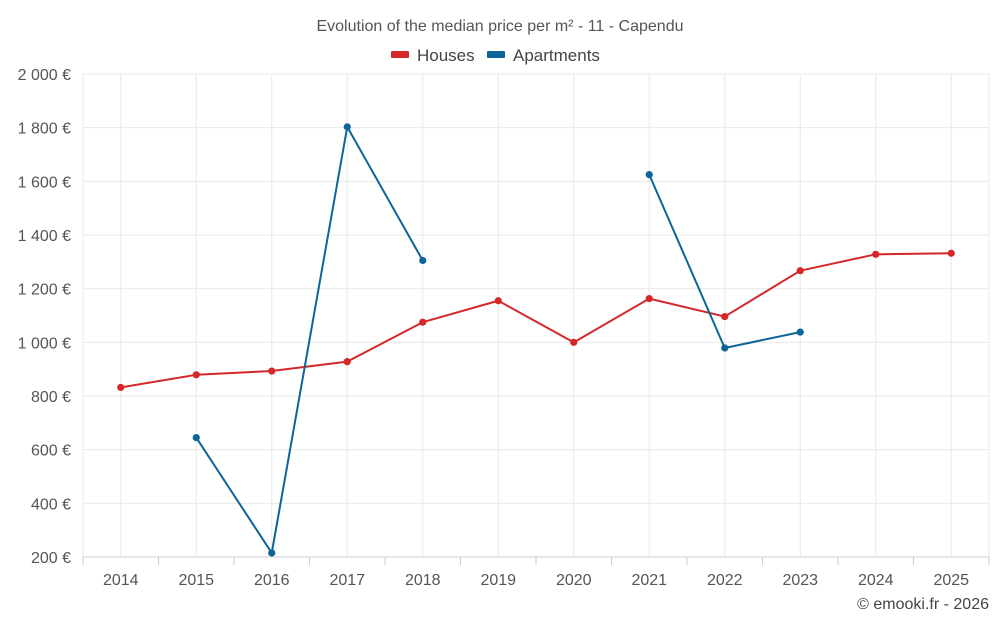 The image size is (1000, 625). Describe the element at coordinates (121, 387) in the screenshot. I see `data-point-houses-2014` at that location.